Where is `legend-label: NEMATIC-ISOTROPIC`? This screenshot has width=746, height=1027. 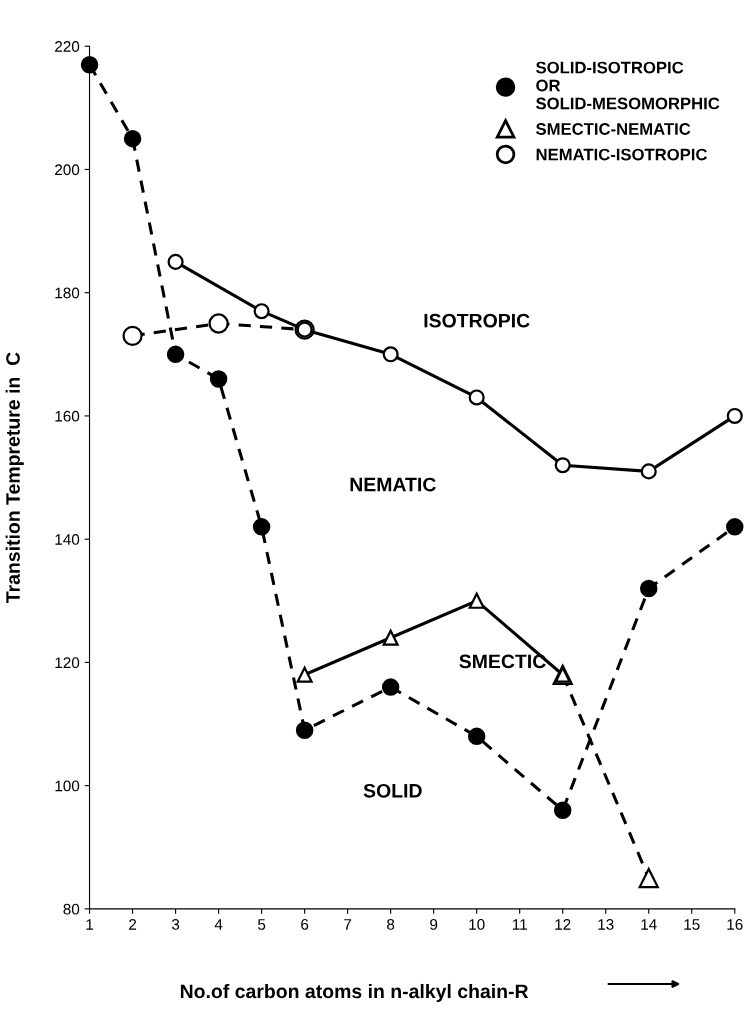 legend-label: NEMATIC-ISOTROPIC is located at coordinates (622, 154).